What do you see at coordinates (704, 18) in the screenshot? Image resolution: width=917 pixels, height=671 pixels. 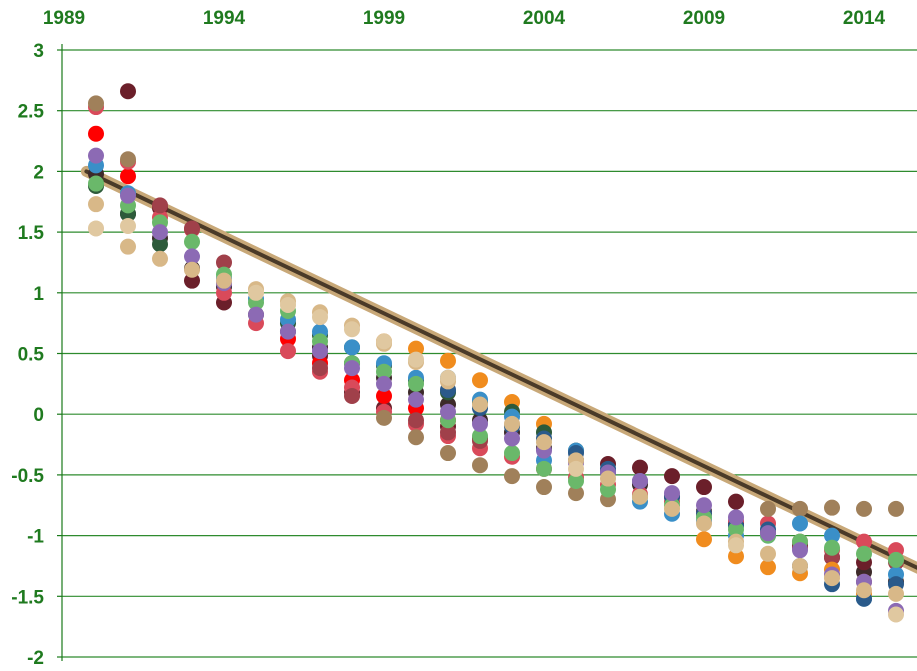 I see `x-tick-label: 2009` at bounding box center [704, 18].